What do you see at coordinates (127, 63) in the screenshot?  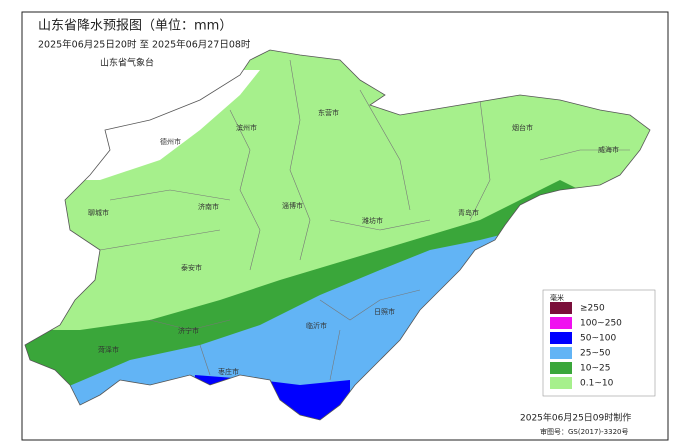 I see `issuer: 山东省气象台` at bounding box center [127, 63].